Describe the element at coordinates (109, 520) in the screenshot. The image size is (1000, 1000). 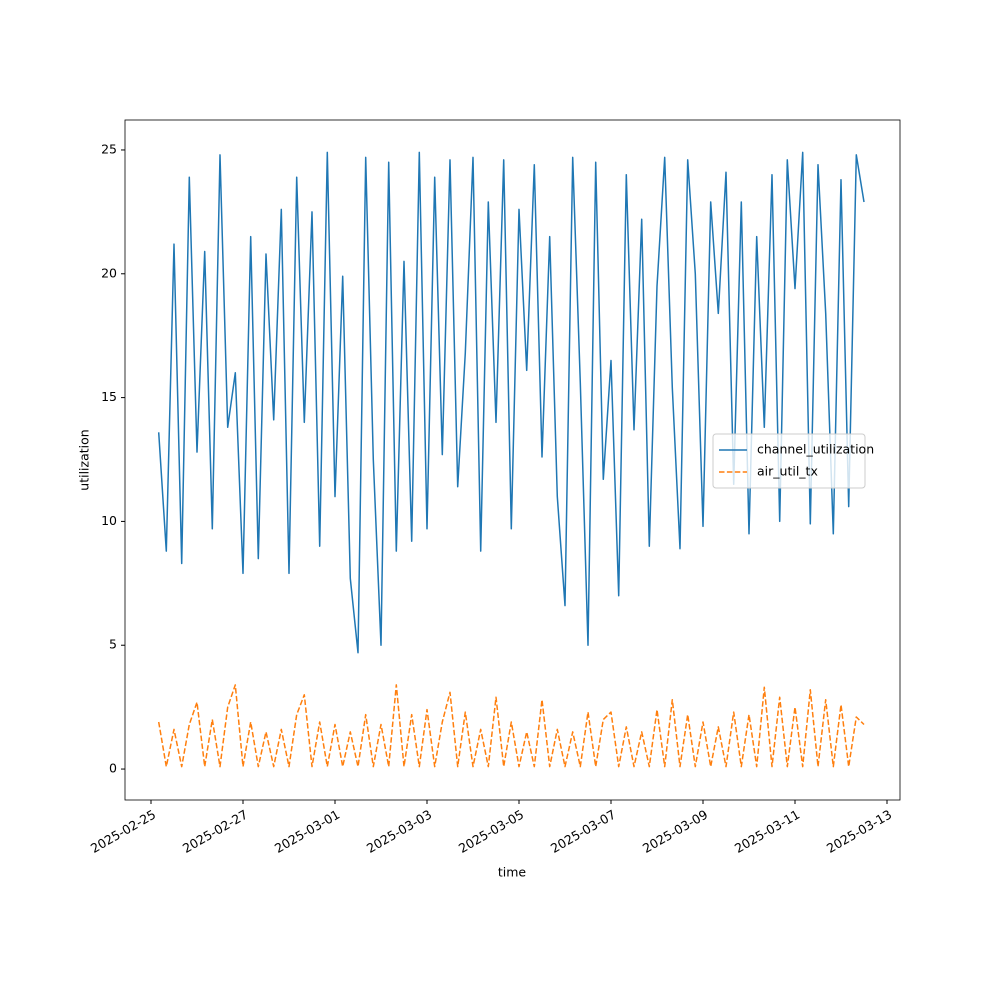
I see `y-tick-label: 10` at that location.